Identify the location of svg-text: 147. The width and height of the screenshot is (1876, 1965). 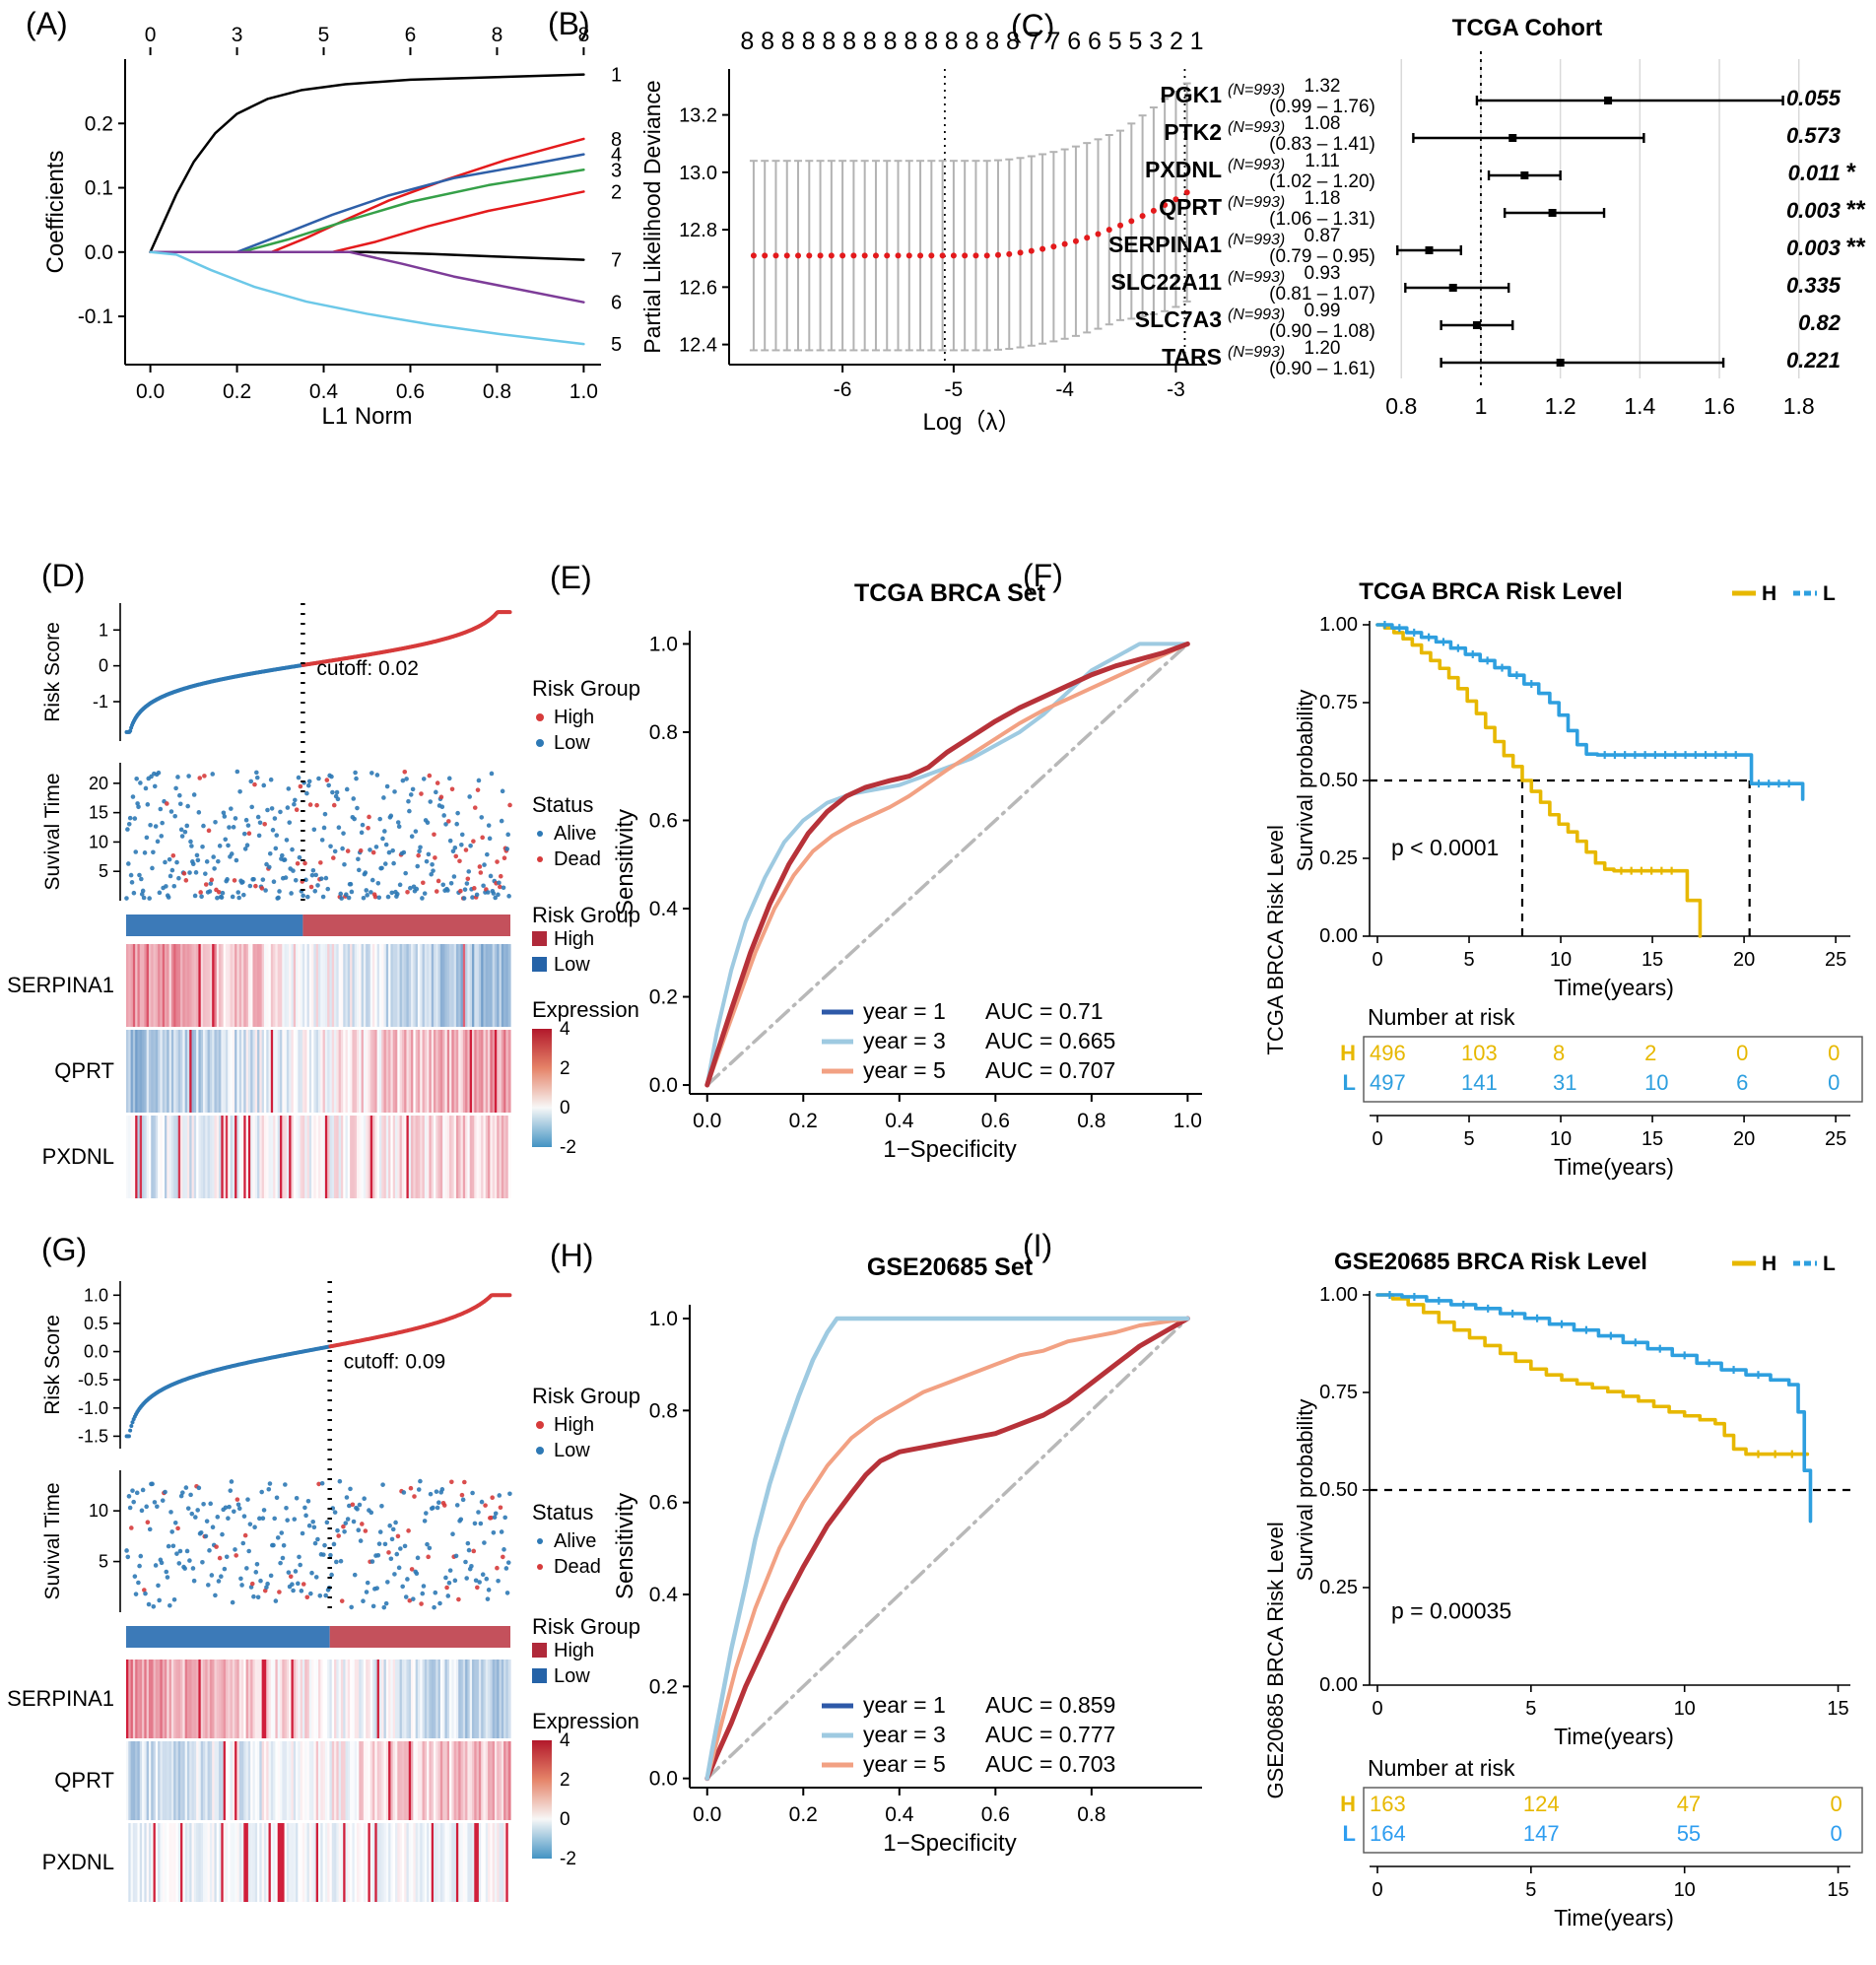
(1541, 1834).